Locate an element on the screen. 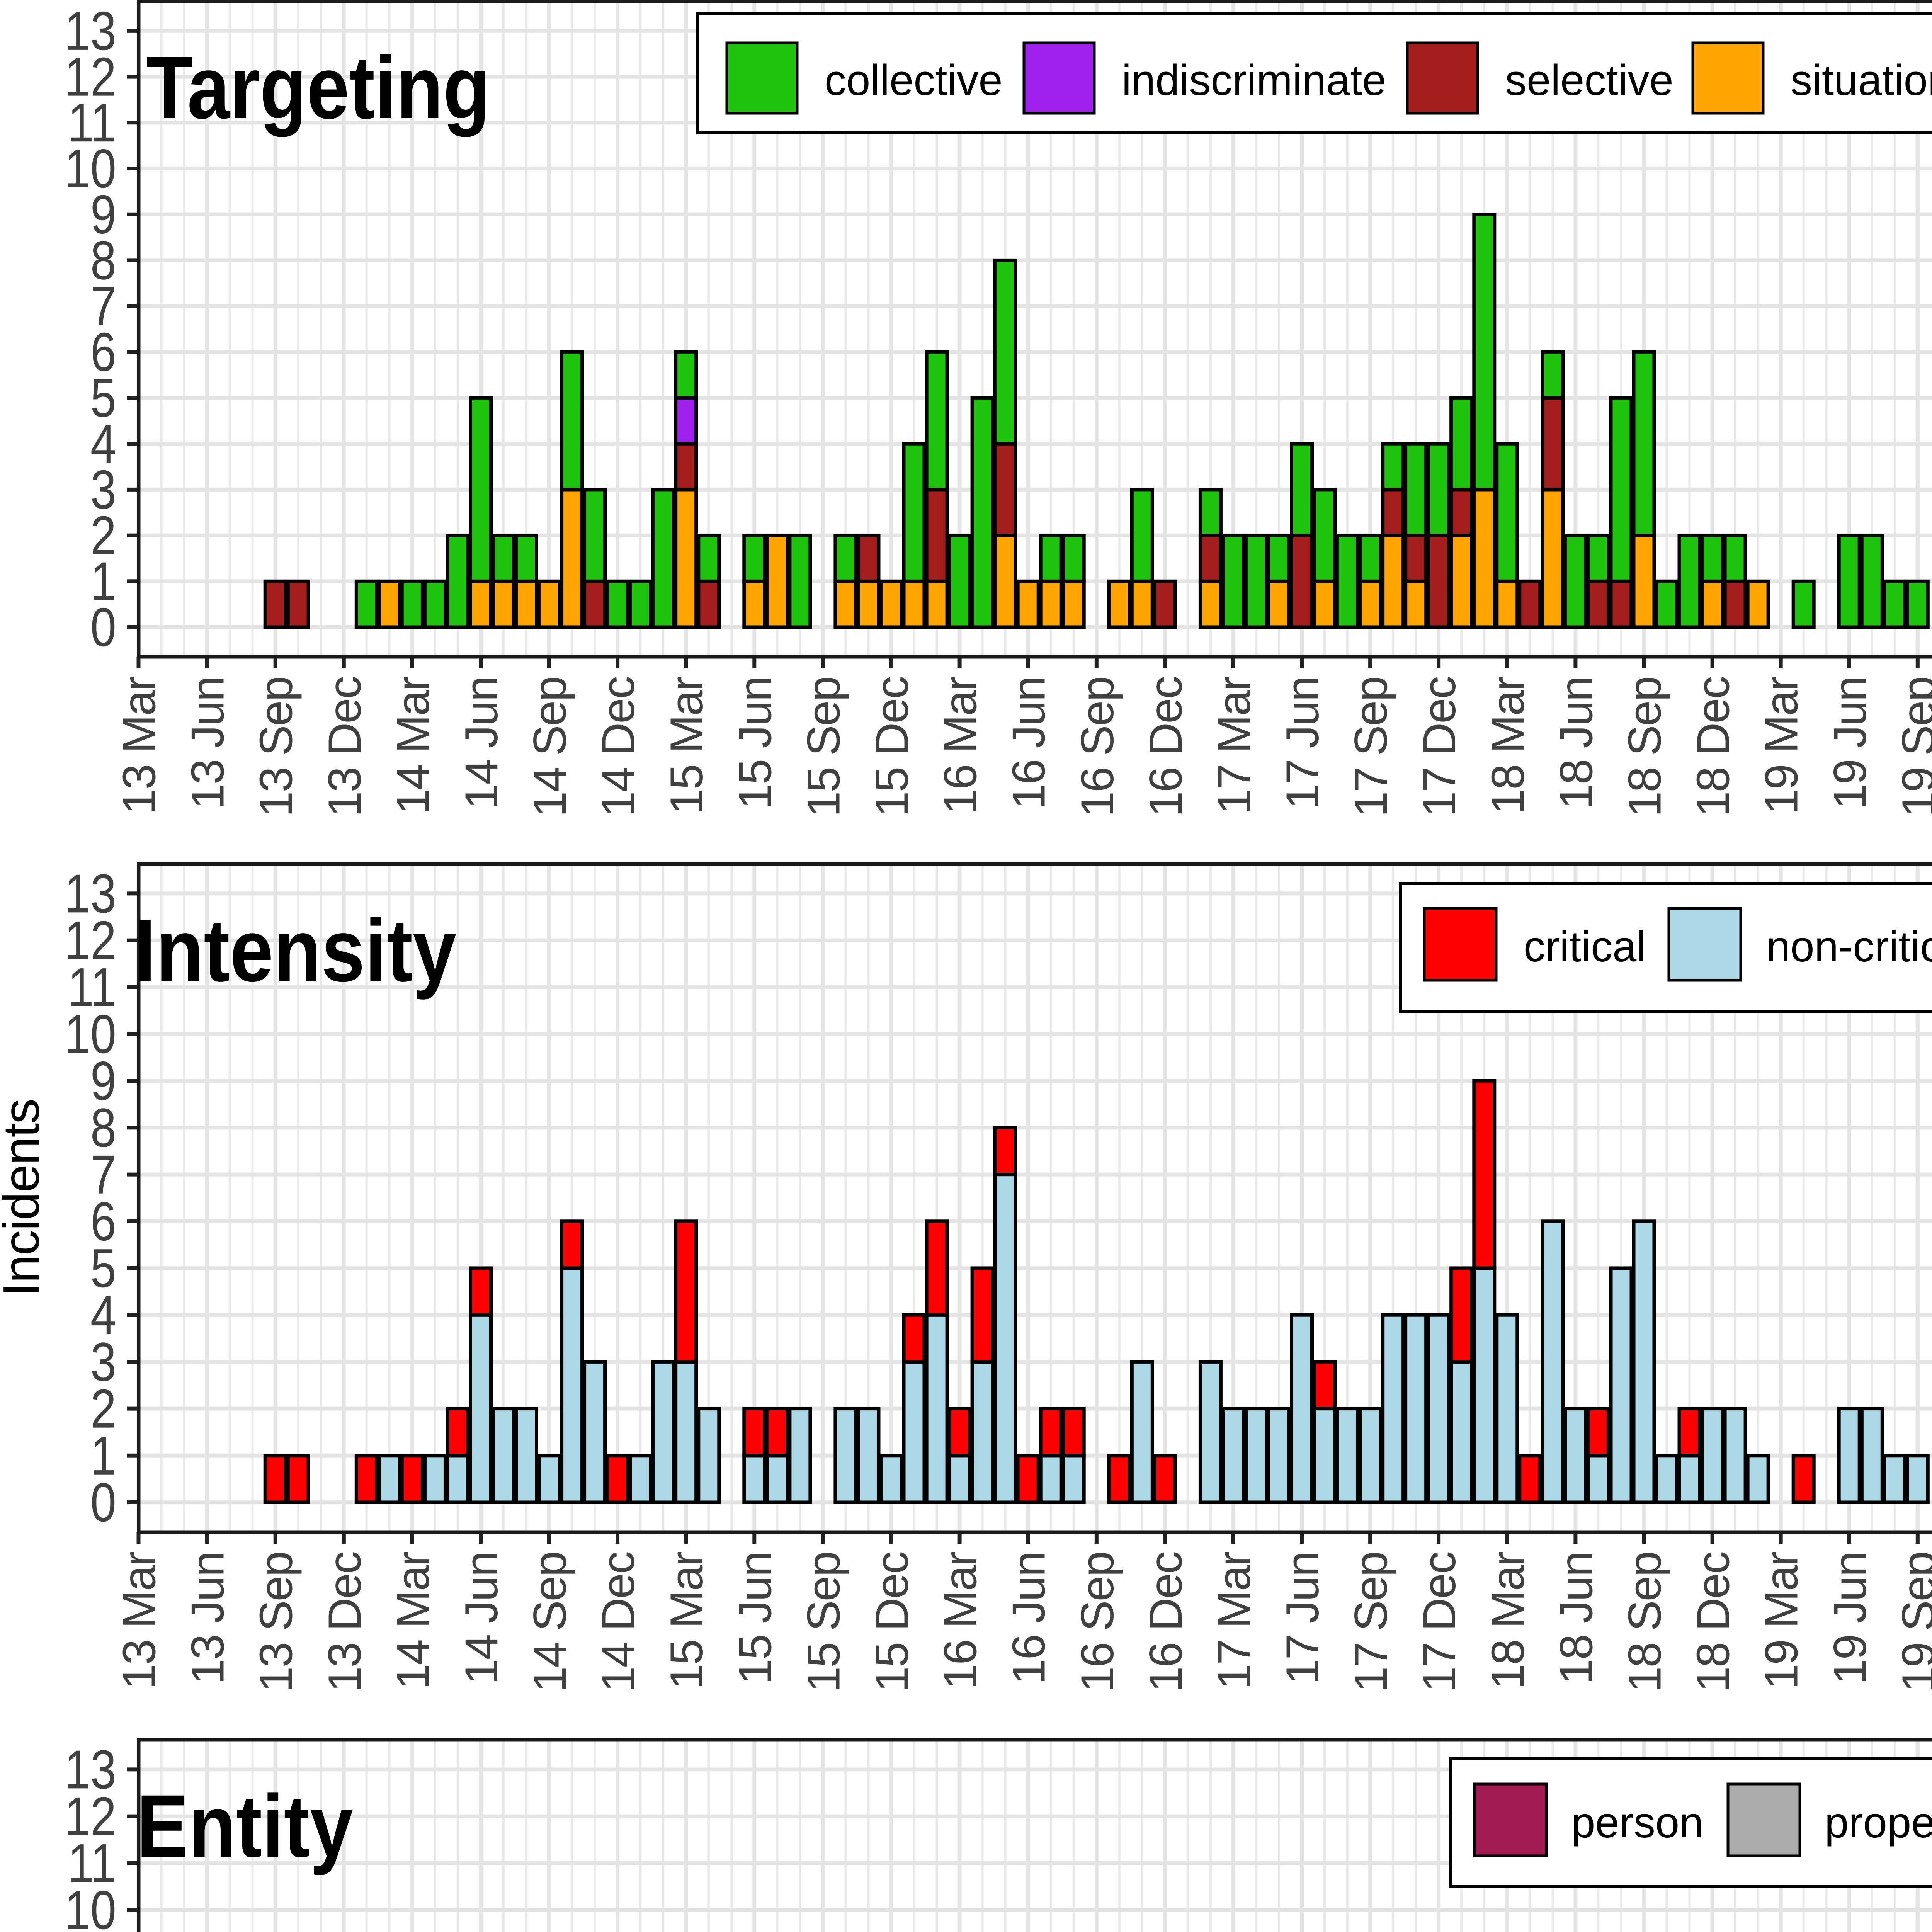  svg-text: Targeting is located at coordinates (318, 87).